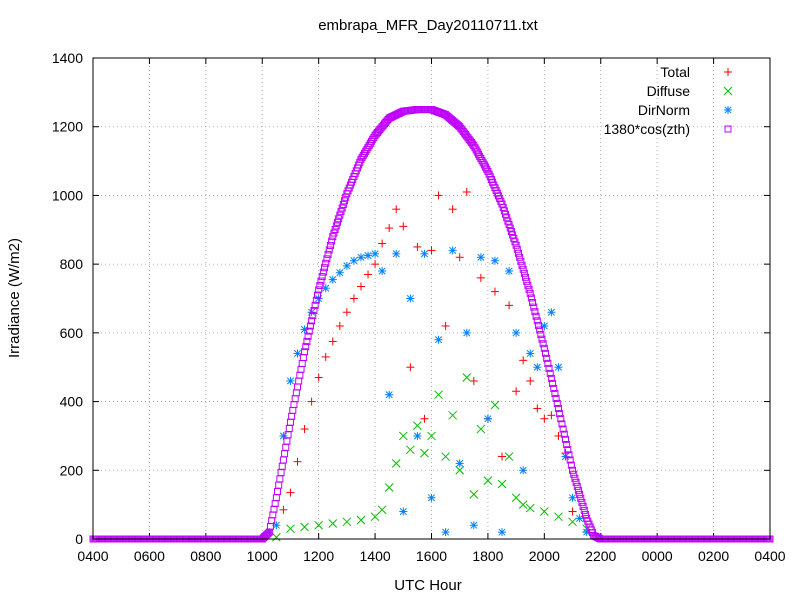 The width and height of the screenshot is (800, 605). What do you see at coordinates (428, 585) in the screenshot?
I see `x-axis-title: UTC Hour` at bounding box center [428, 585].